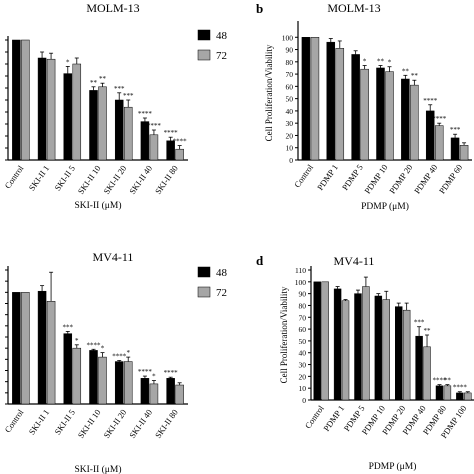 Image resolution: width=474 pixels, height=474 pixels. What do you see at coordinates (260, 260) in the screenshot?
I see `panel-letter: d` at bounding box center [260, 260].